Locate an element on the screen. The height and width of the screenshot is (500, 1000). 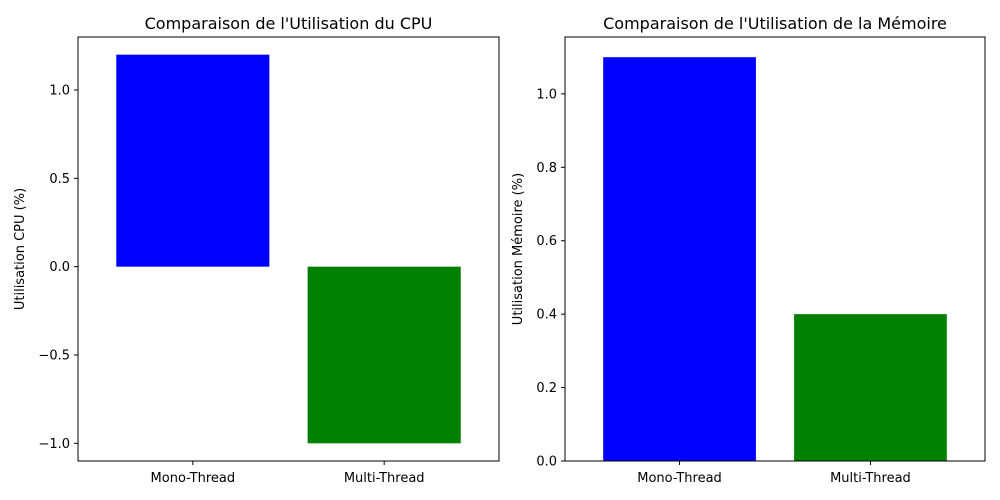
memory-xtick-label: Mono-Thread is located at coordinates (679, 478).